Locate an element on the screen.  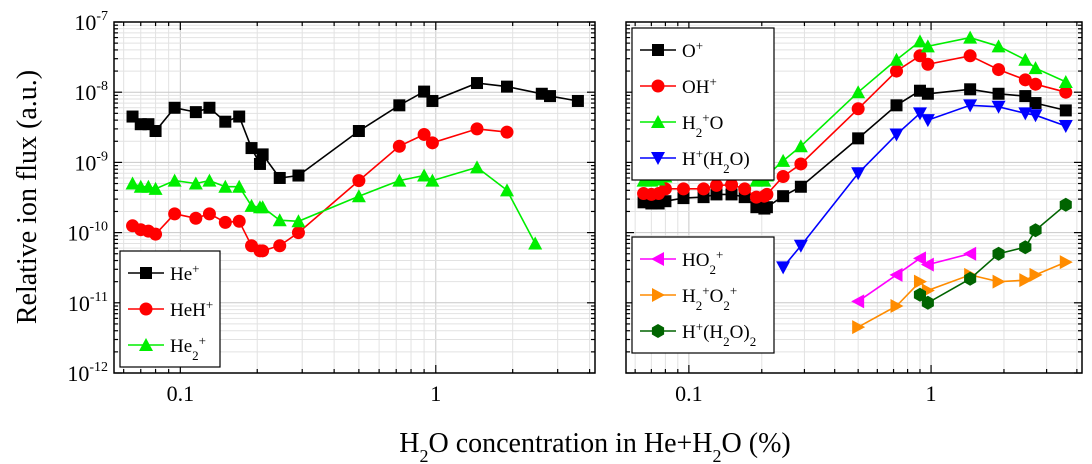
legend-label: O+ is located at coordinates (692, 50).